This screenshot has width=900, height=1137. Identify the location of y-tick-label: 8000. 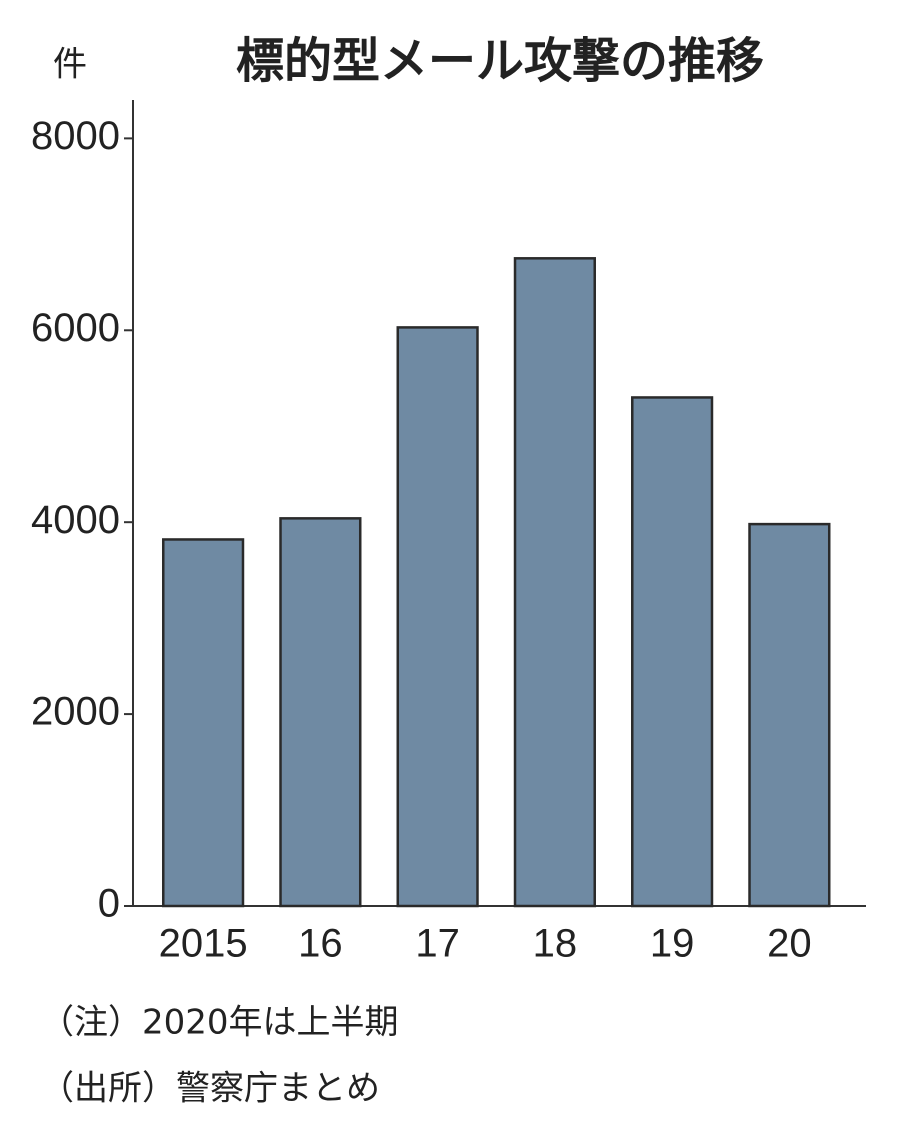
(75, 136).